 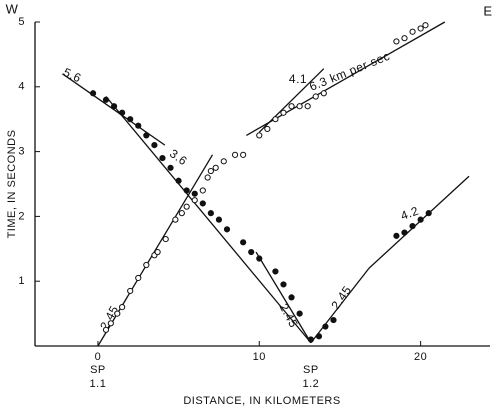 I want to click on corner-label: W, so click(x=12, y=8).